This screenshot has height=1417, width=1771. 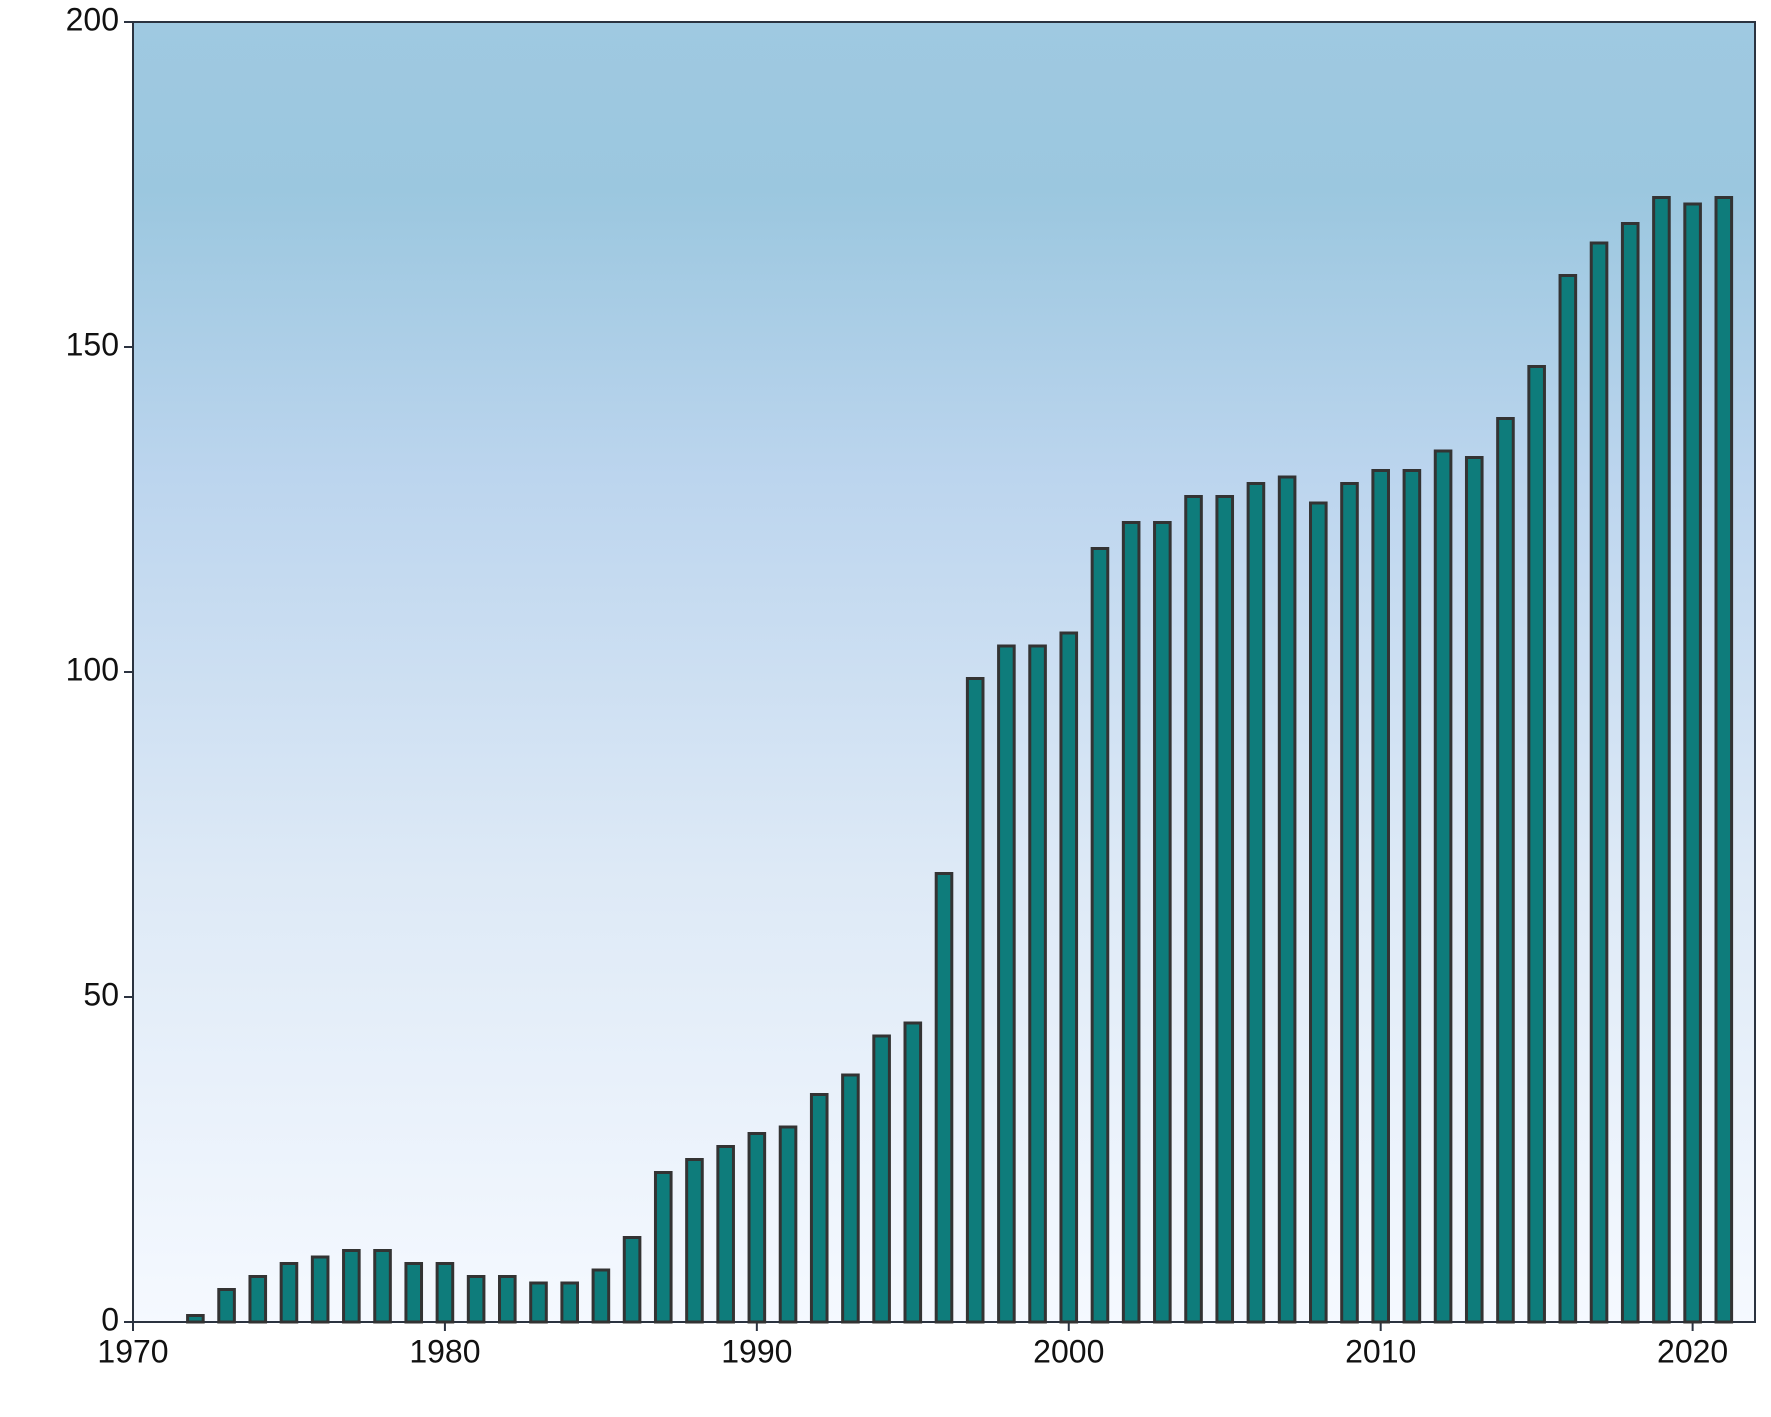 I want to click on y-tick-label: 150, so click(x=92, y=344).